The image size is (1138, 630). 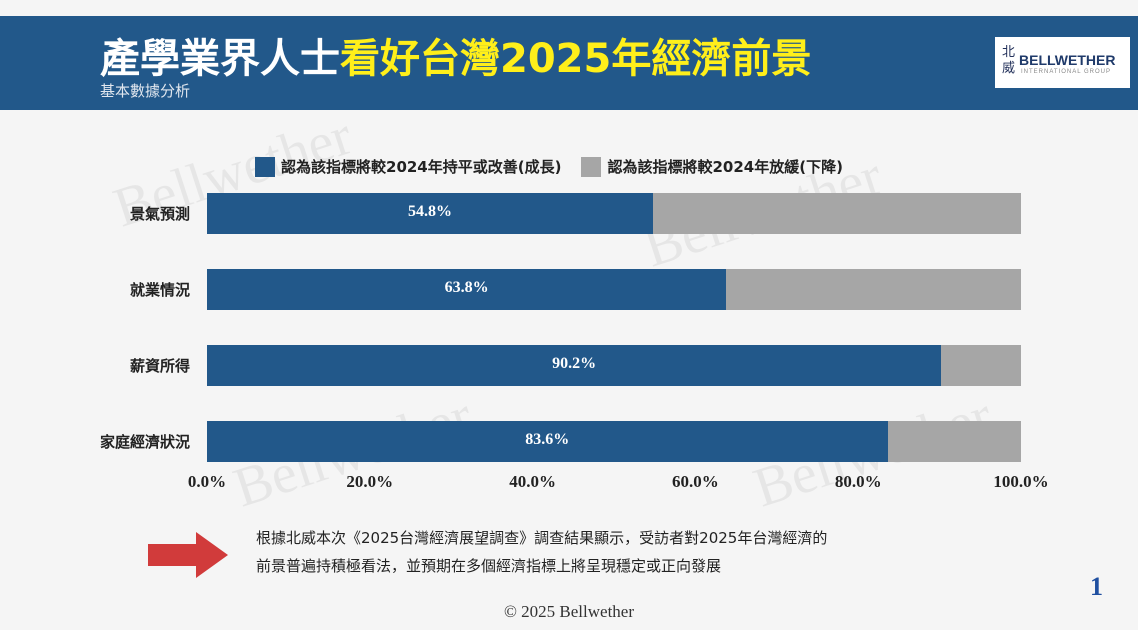 What do you see at coordinates (725, 167) in the screenshot?
I see `legend-label: 認為該指標將較2024年放緩(下降)` at bounding box center [725, 167].